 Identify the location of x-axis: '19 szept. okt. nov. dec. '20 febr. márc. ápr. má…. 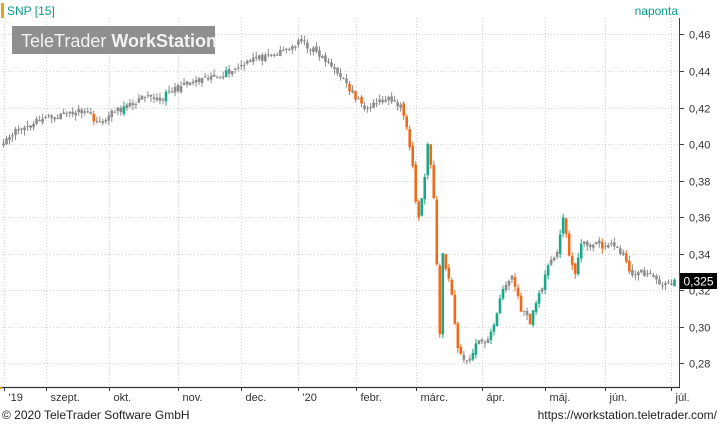
(347, 395).